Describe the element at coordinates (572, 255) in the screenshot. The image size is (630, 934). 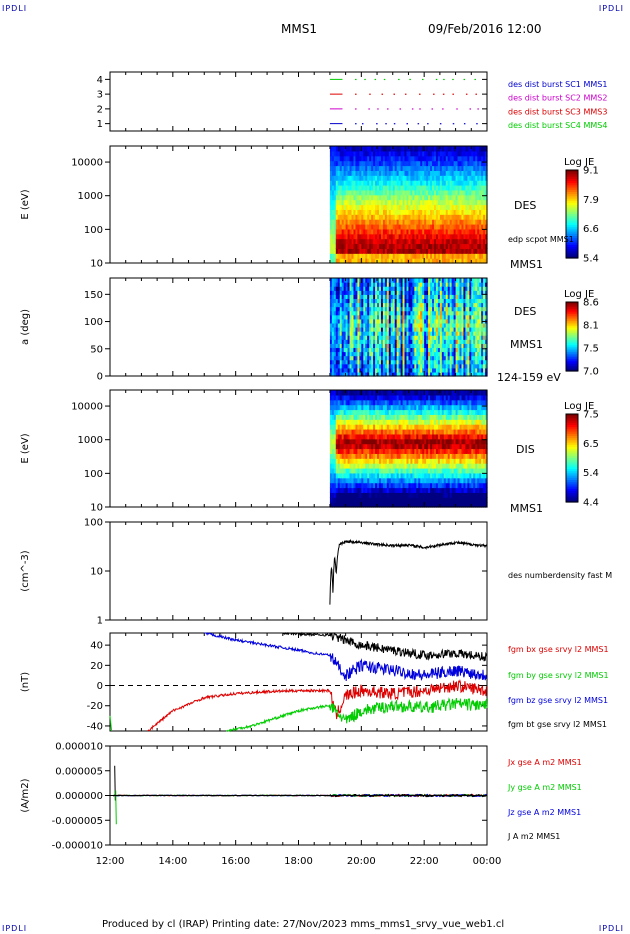
I see `colorbar-1-swatch` at that location.